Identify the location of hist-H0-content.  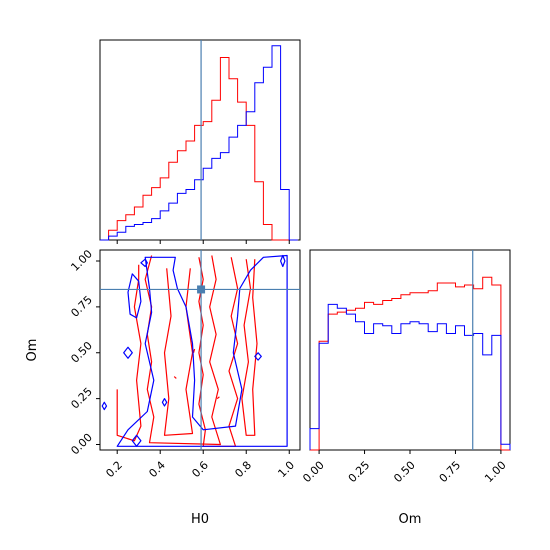
(199, 140).